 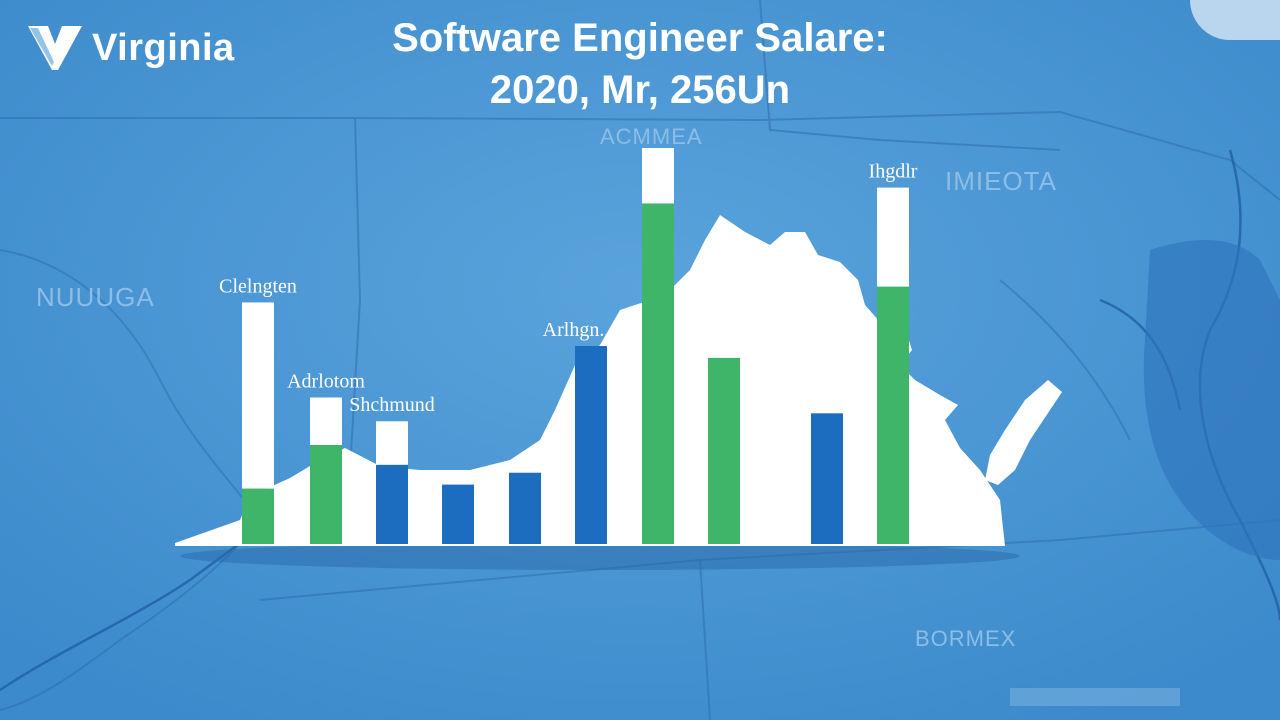 What do you see at coordinates (1023, 432) in the screenshot?
I see `eastern-shore` at bounding box center [1023, 432].